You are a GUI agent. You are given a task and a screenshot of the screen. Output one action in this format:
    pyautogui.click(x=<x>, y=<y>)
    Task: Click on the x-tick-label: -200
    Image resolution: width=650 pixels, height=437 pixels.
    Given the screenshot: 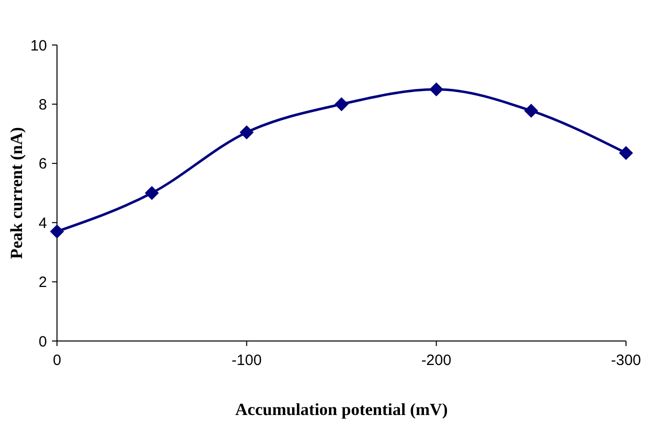 What is the action you would take?
    pyautogui.click(x=436, y=360)
    